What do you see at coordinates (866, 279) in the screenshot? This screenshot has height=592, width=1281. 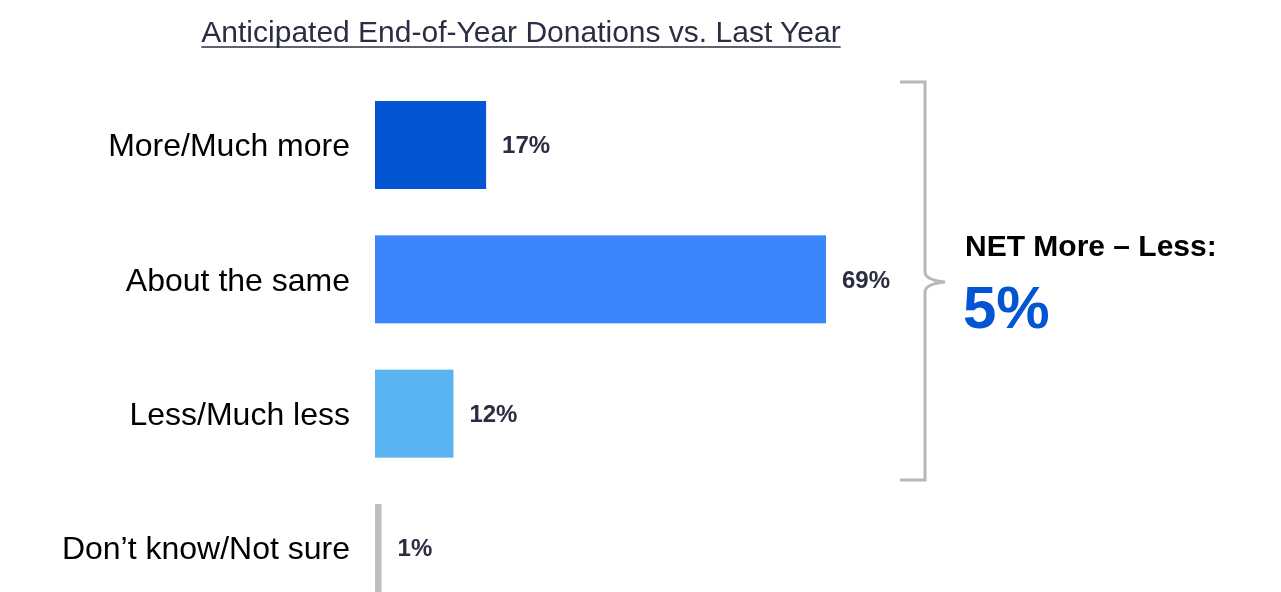 I see `data-label: 69%` at bounding box center [866, 279].